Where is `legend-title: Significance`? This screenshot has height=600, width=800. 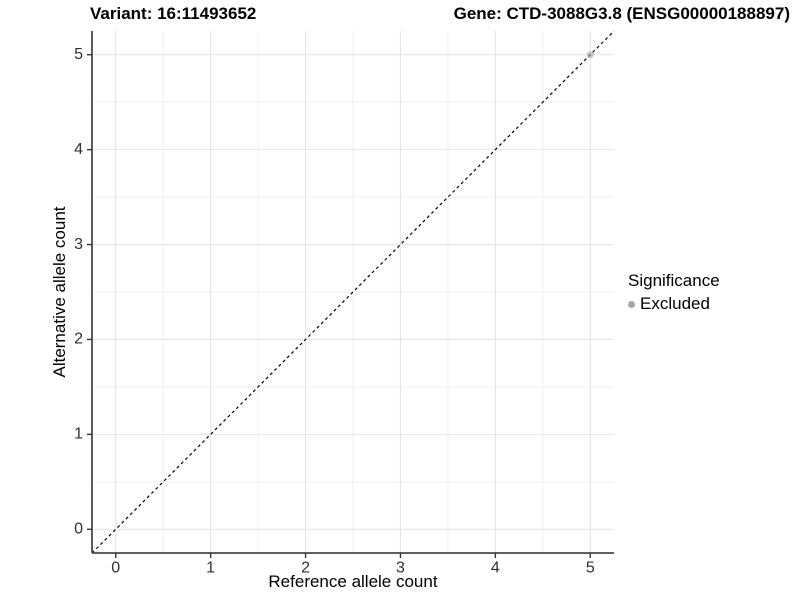
legend-title: Significance is located at coordinates (674, 280).